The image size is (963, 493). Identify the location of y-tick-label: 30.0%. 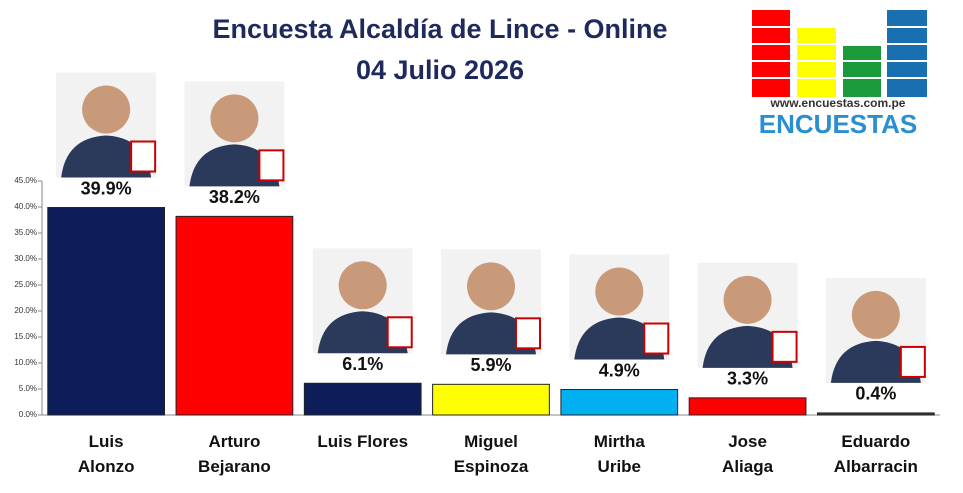
(25, 258).